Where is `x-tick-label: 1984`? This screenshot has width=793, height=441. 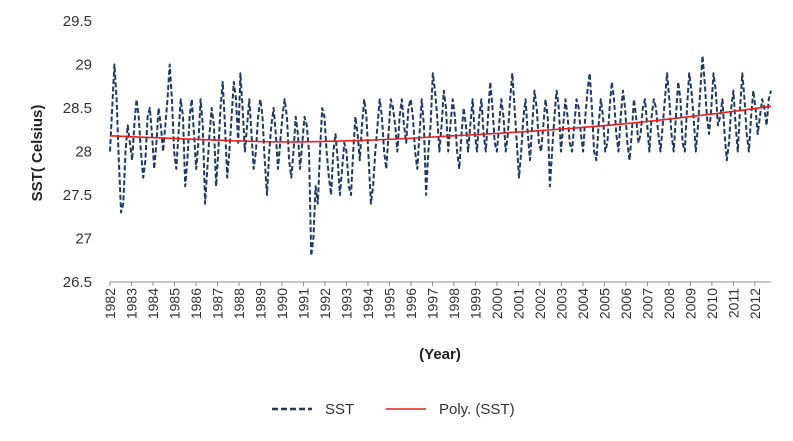 x-tick-label: 1984 is located at coordinates (153, 303).